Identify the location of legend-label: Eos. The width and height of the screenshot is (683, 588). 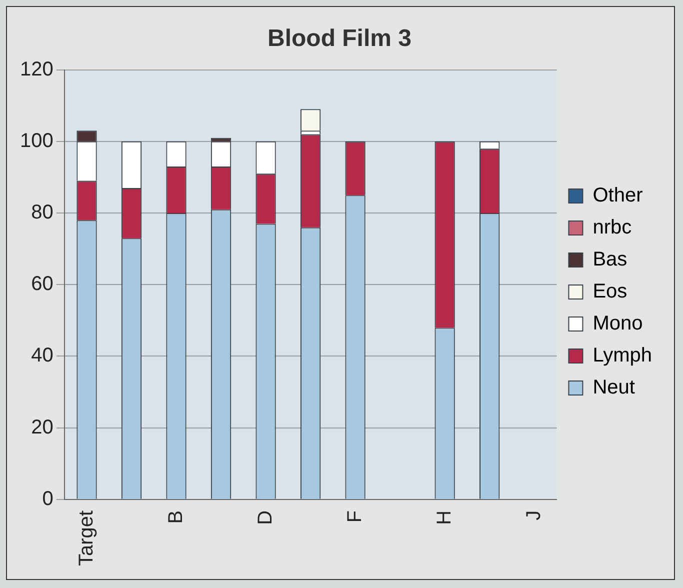
(610, 291).